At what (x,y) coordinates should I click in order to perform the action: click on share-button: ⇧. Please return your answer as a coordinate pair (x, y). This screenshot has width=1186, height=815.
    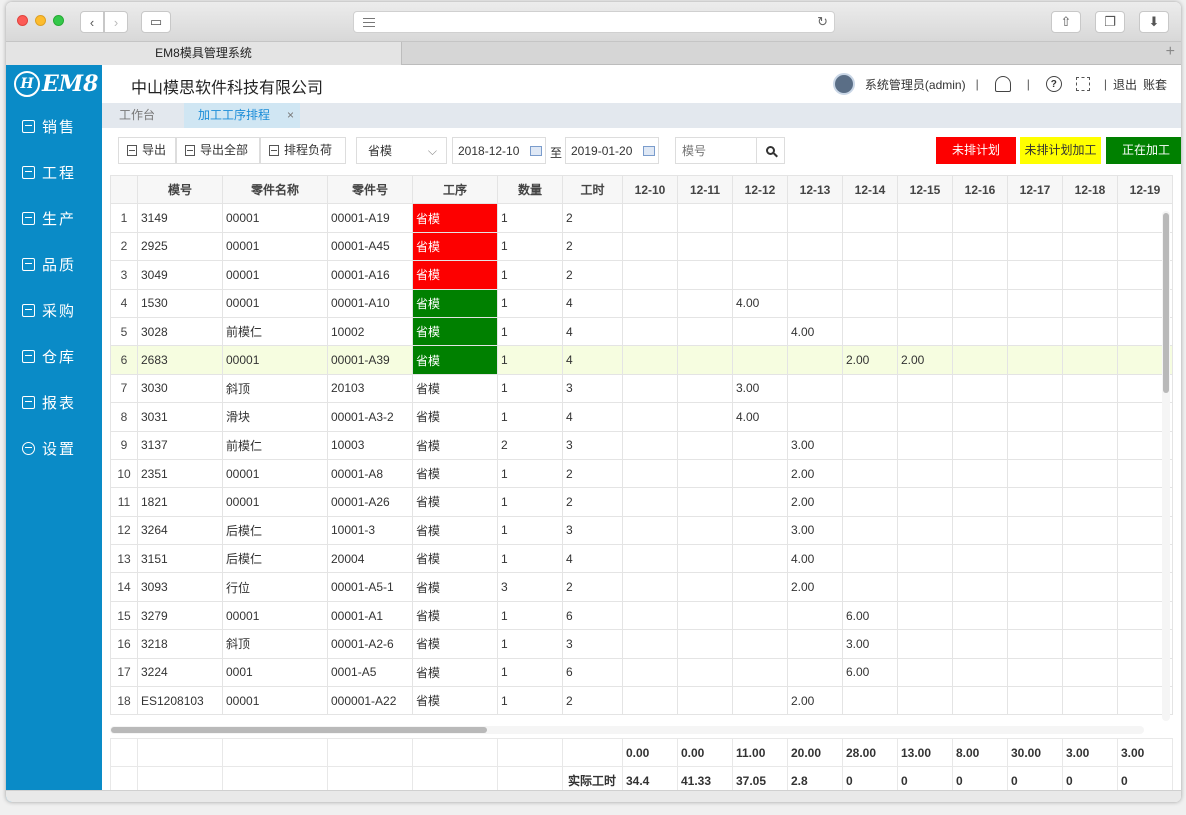
    Looking at the image, I should click on (1066, 22).